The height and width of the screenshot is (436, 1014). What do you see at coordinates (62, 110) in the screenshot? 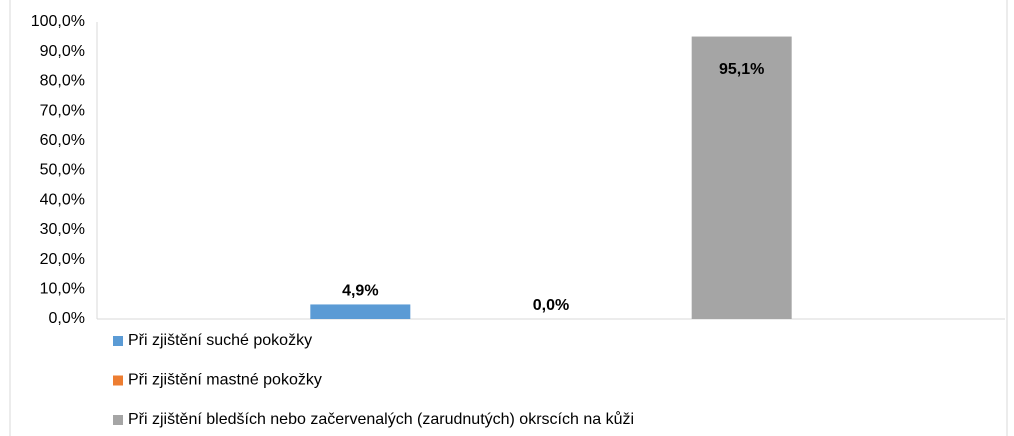
I see `y-tick-label: 70,0%` at bounding box center [62, 110].